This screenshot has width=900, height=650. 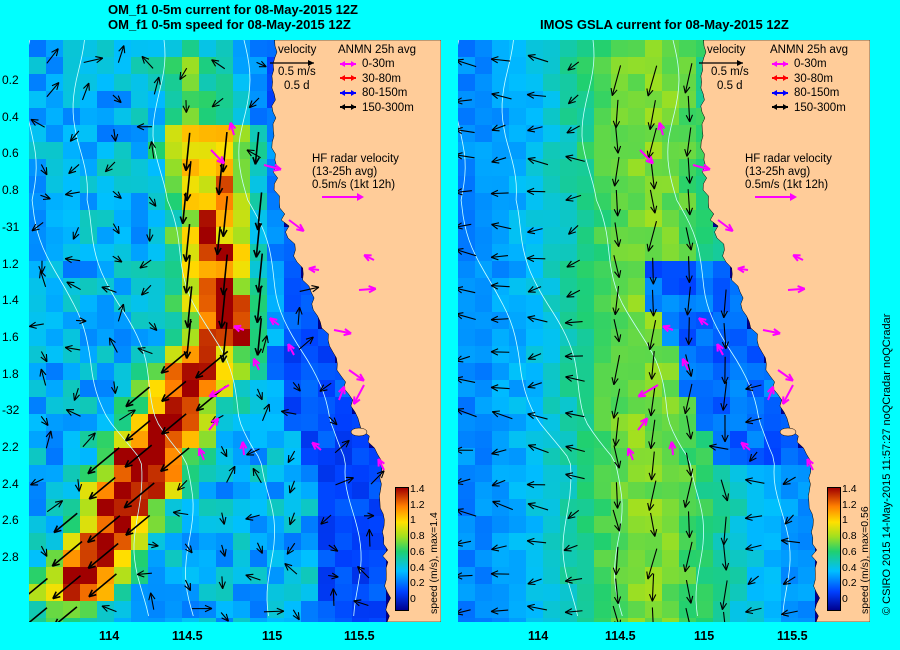 I want to click on anmn-title: ANMN 25h avg, so click(x=809, y=50).